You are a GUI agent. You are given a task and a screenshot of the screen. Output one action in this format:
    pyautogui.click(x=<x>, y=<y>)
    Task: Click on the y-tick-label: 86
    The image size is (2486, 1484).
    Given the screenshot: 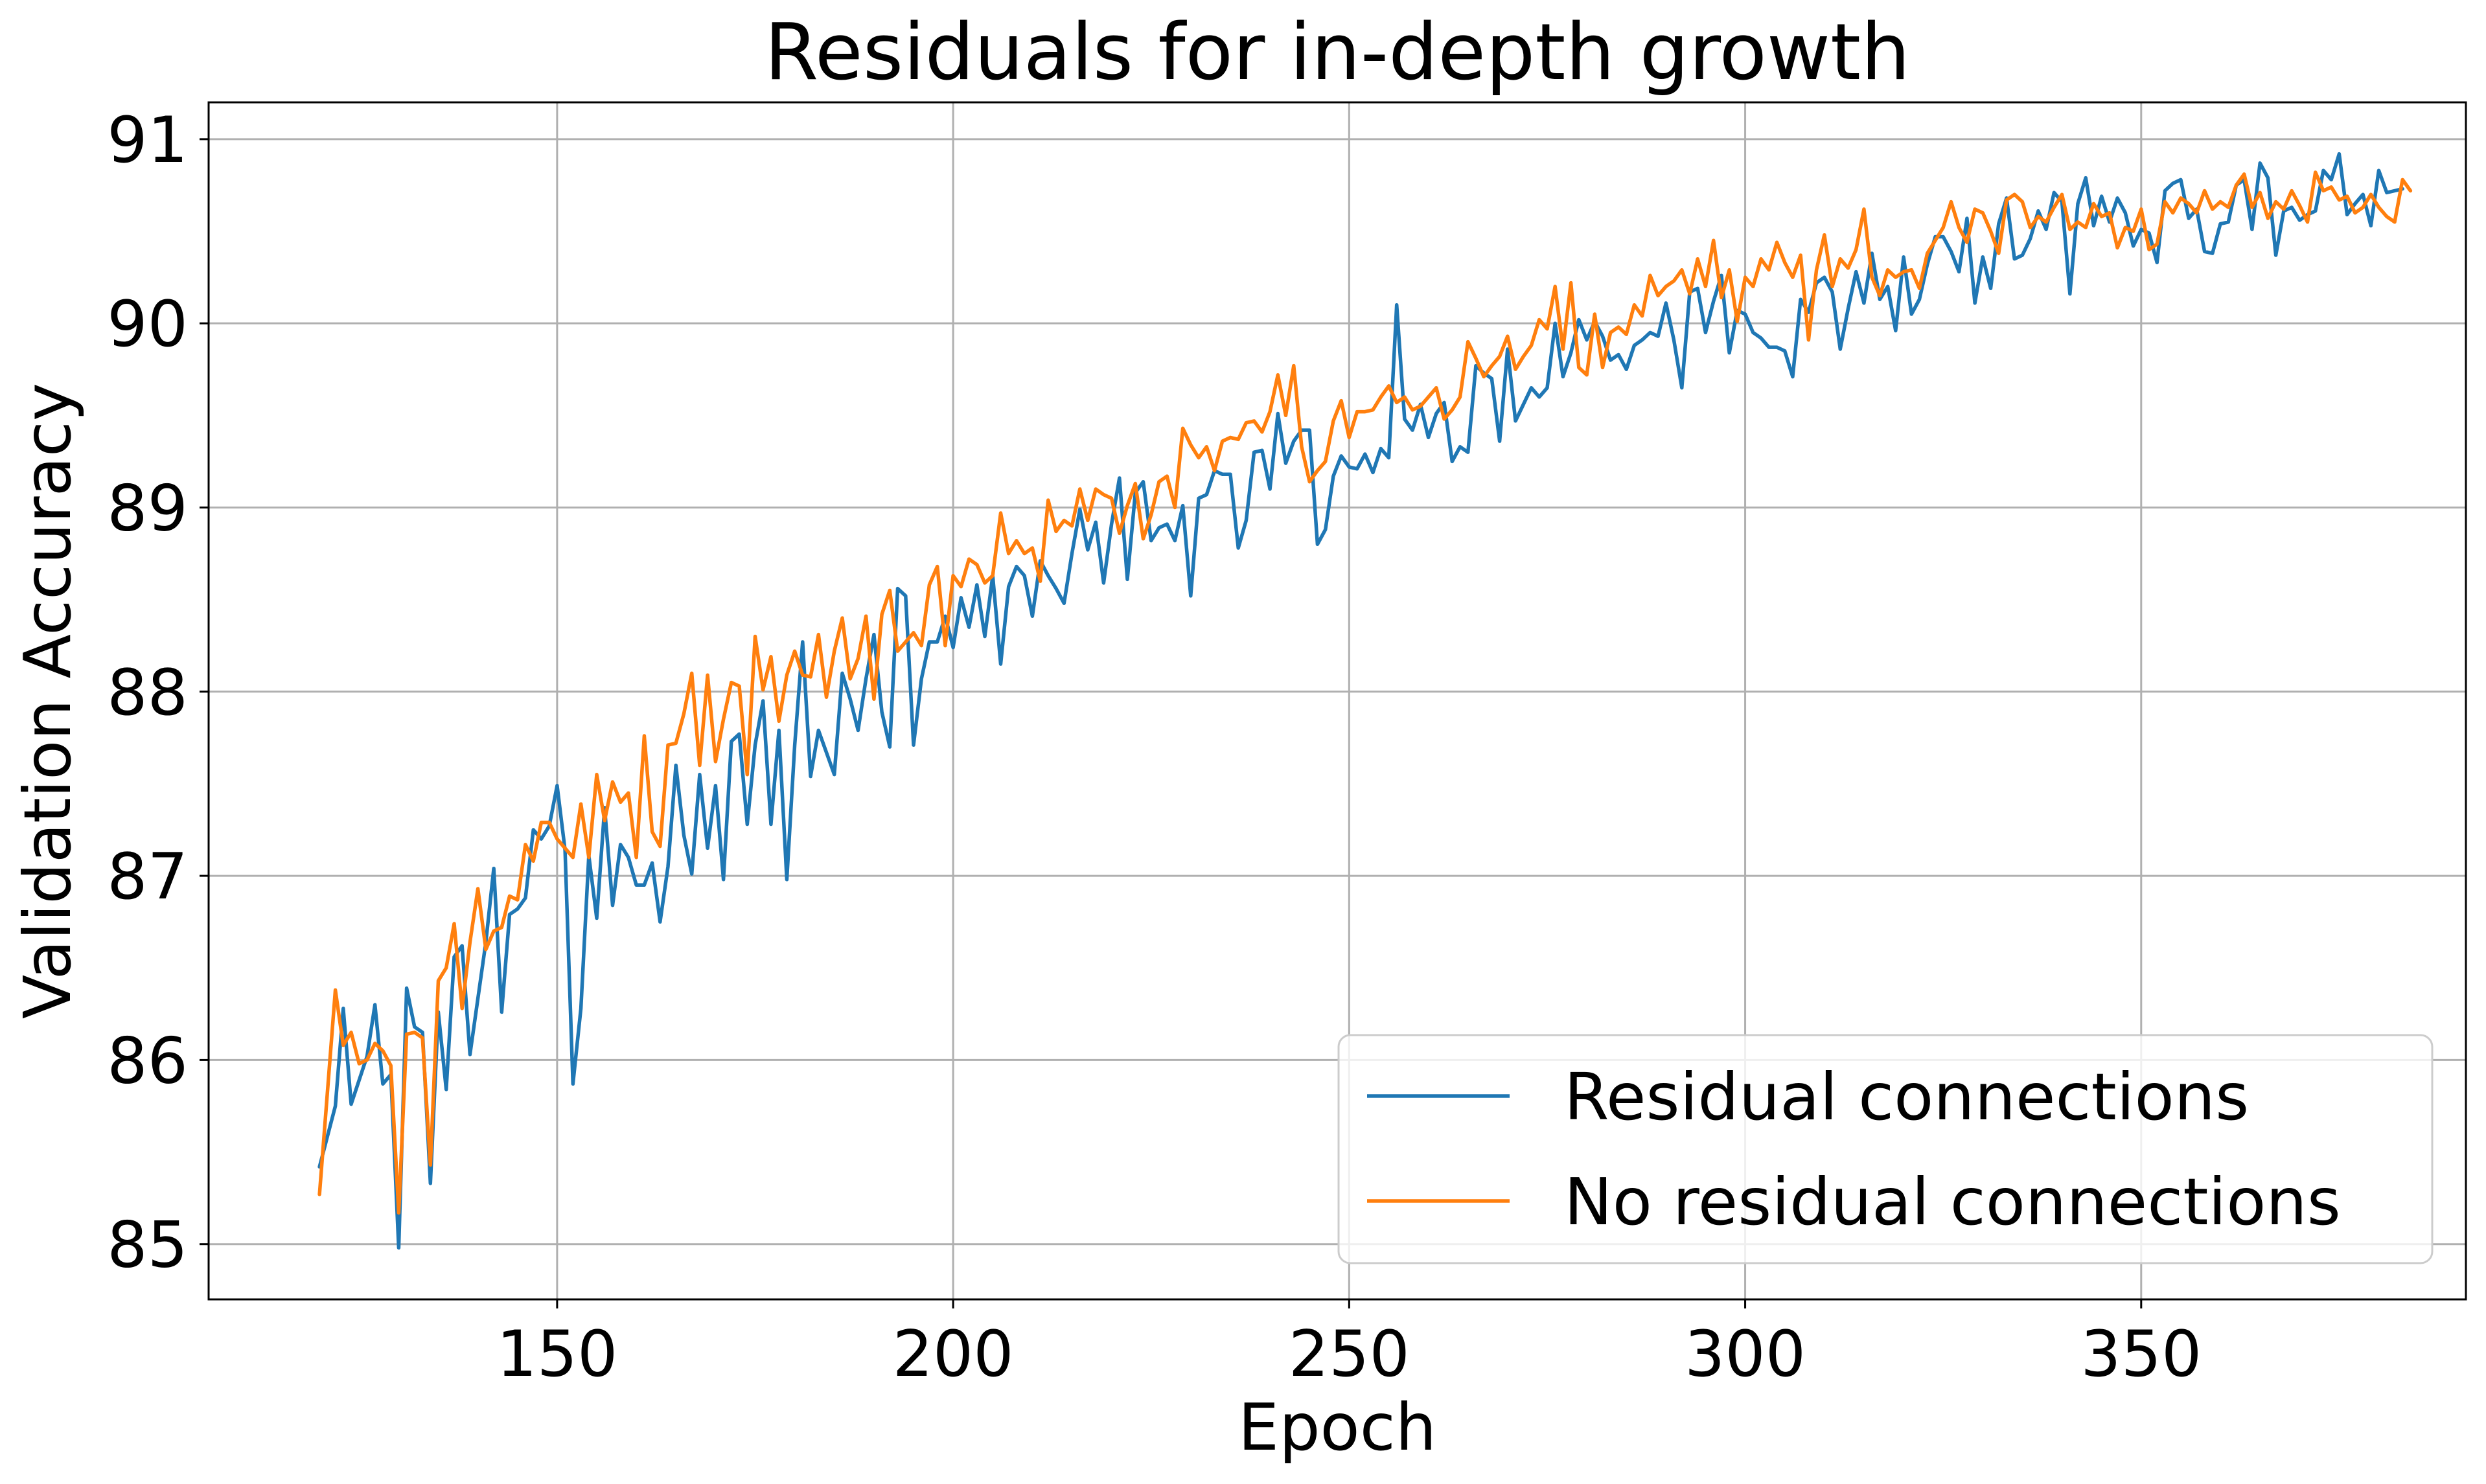 What is the action you would take?
    pyautogui.click(x=148, y=1061)
    